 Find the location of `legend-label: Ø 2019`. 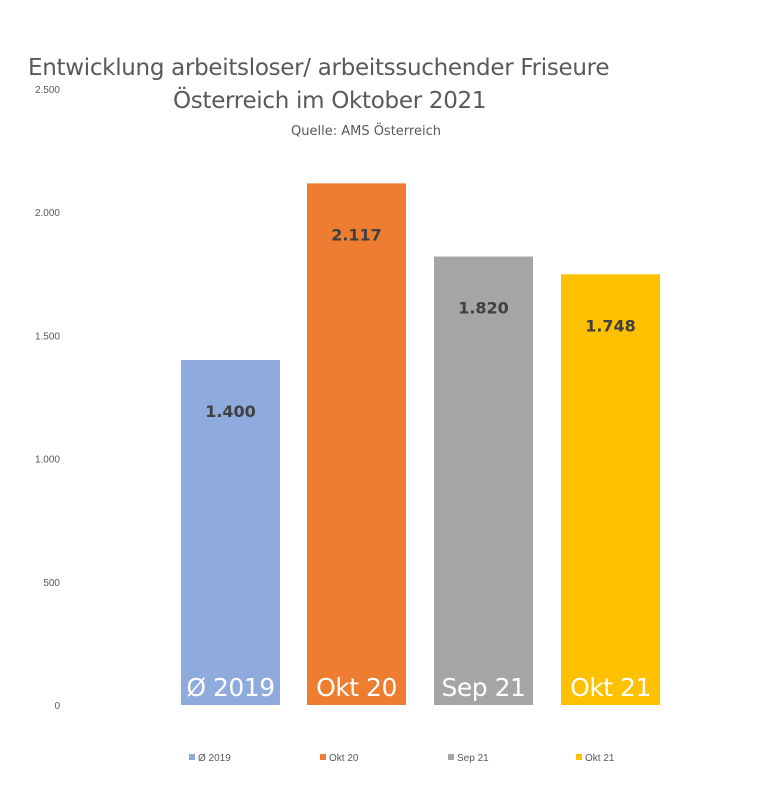

legend-label: Ø 2019 is located at coordinates (214, 758).